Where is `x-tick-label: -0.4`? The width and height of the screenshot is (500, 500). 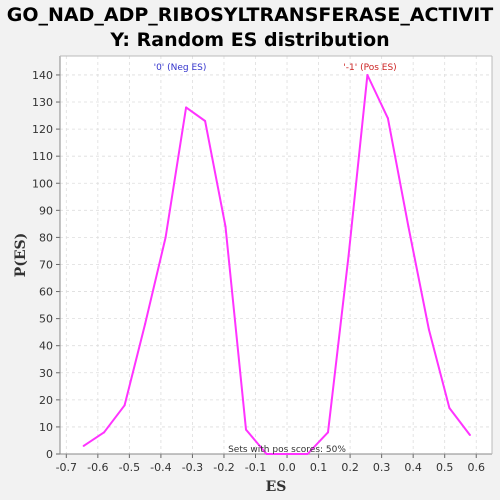 x-tick-label: -0.4 is located at coordinates (160, 467).